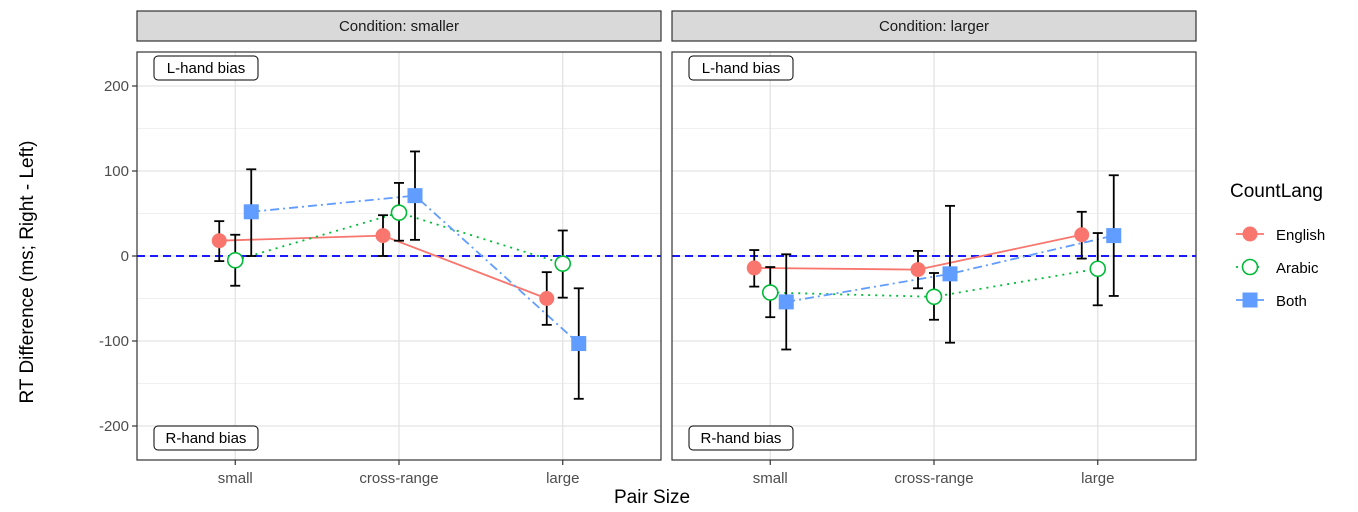  I want to click on strip-label: Condition: larger, so click(934, 26).